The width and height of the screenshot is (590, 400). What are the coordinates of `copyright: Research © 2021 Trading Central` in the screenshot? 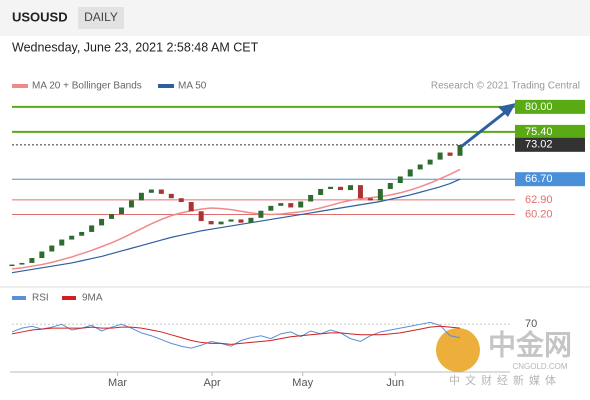 It's located at (505, 86).